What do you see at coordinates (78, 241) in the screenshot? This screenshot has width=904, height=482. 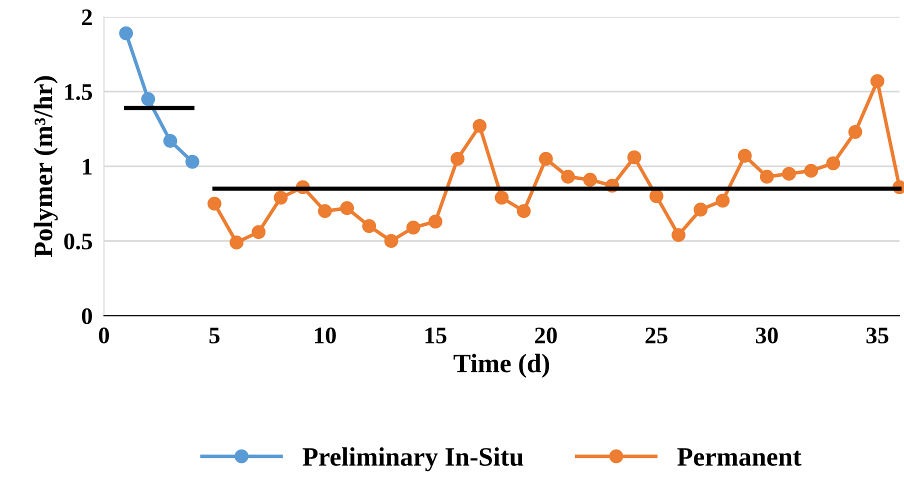 I see `y-tick-label: 0.5` at bounding box center [78, 241].